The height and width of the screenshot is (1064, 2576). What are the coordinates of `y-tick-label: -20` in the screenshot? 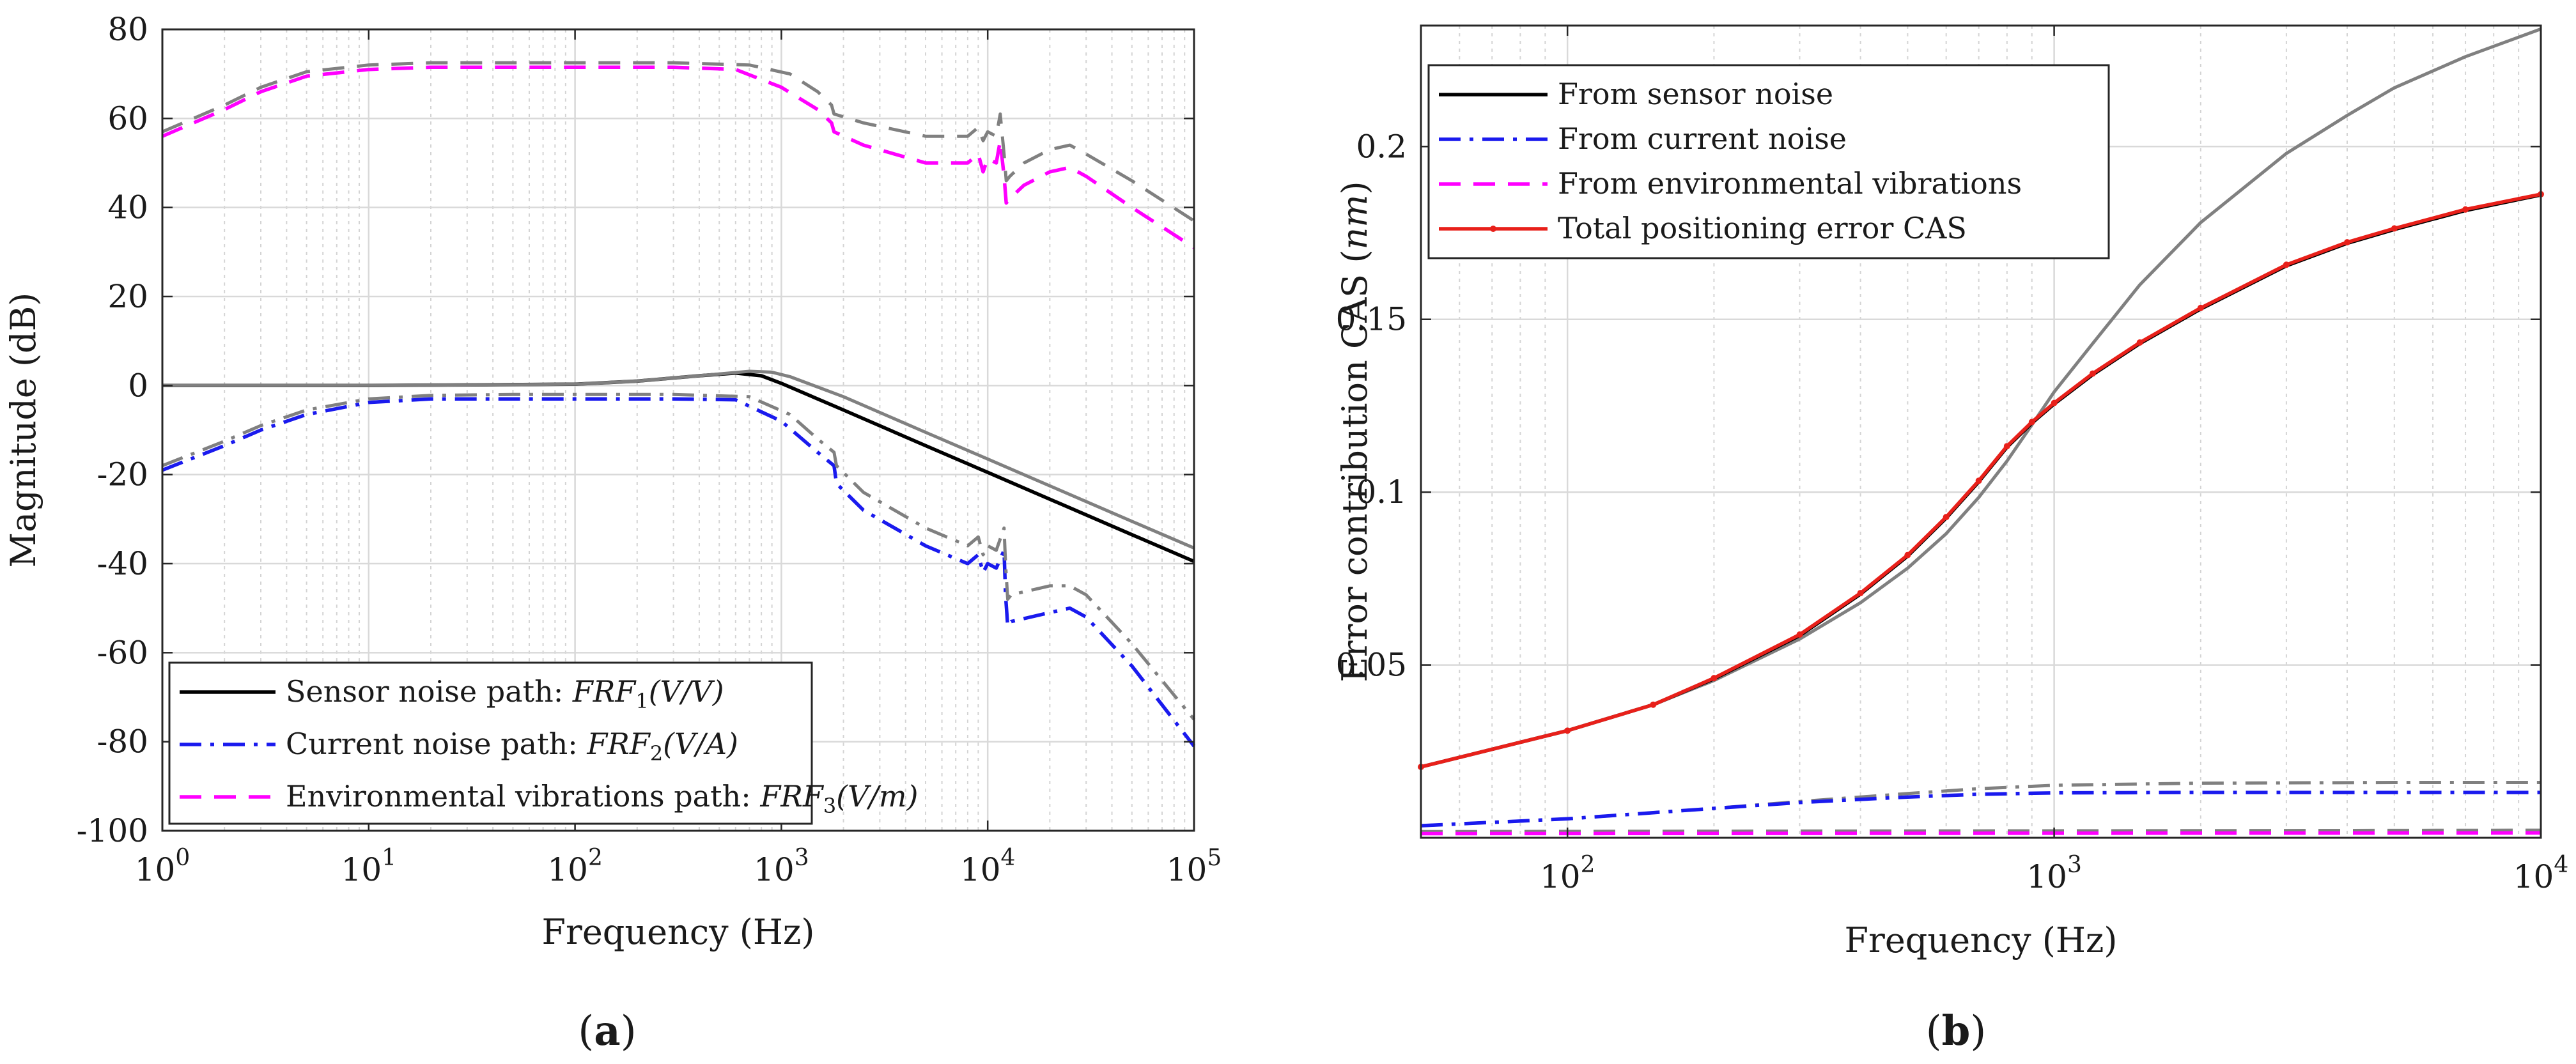 It's located at (122, 474).